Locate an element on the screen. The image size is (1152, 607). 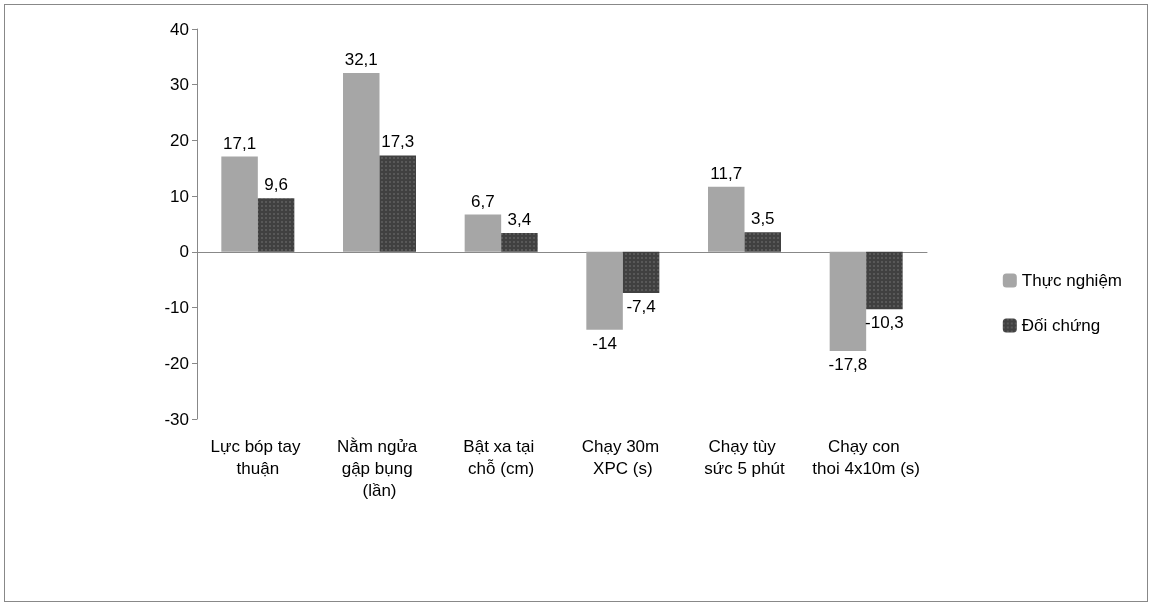
y-tick-label: 20 is located at coordinates (179, 140).